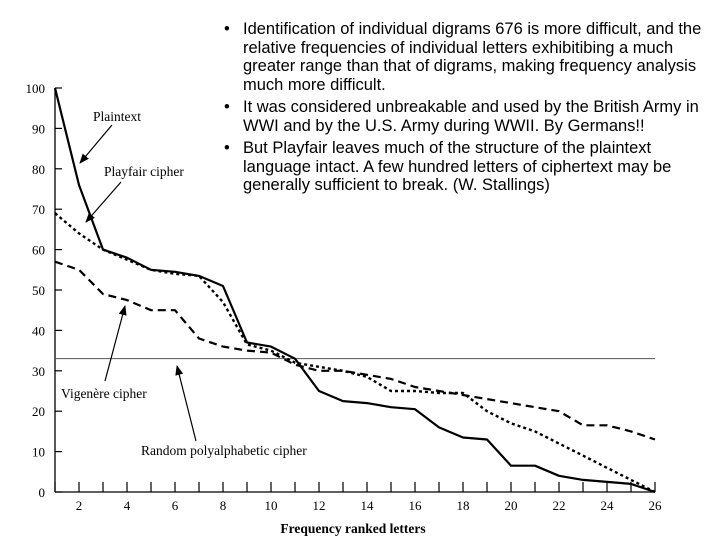 This screenshot has width=720, height=540. What do you see at coordinates (36, 88) in the screenshot?
I see `y-tick-label: 100` at bounding box center [36, 88].